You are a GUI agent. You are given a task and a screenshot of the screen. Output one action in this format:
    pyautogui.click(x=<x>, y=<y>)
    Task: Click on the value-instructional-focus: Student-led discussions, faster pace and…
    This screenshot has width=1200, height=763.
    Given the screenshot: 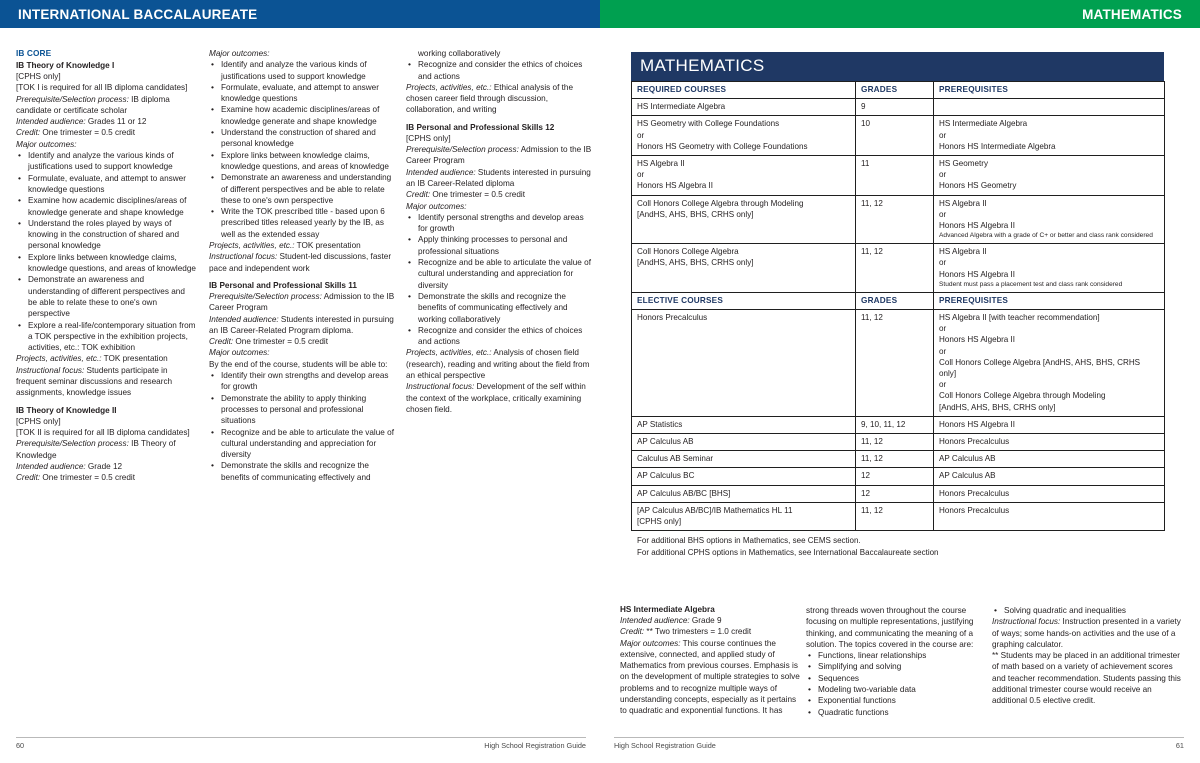 What is the action you would take?
    pyautogui.click(x=300, y=262)
    